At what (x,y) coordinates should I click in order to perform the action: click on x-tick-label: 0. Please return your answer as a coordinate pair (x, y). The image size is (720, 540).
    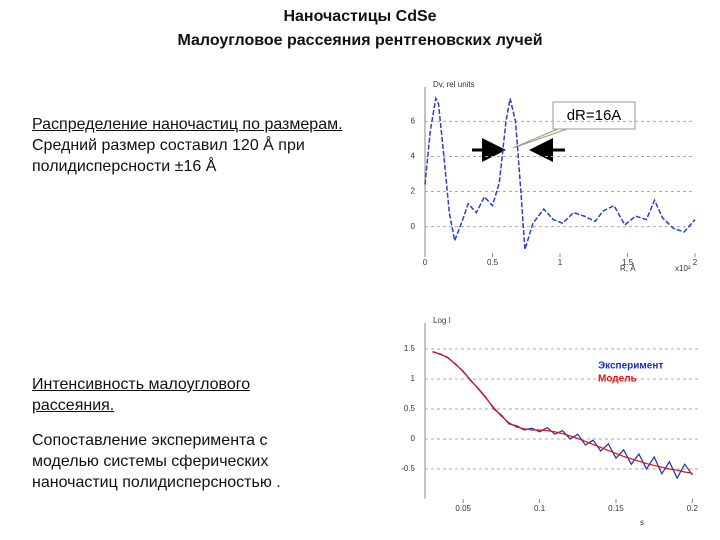
    Looking at the image, I should click on (425, 262).